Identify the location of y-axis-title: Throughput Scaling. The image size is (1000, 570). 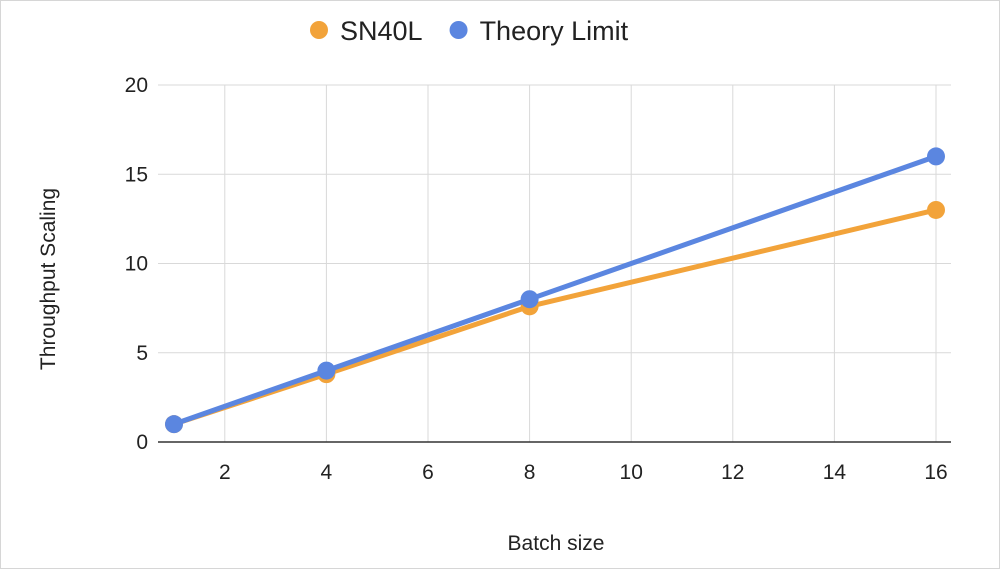
(48, 279).